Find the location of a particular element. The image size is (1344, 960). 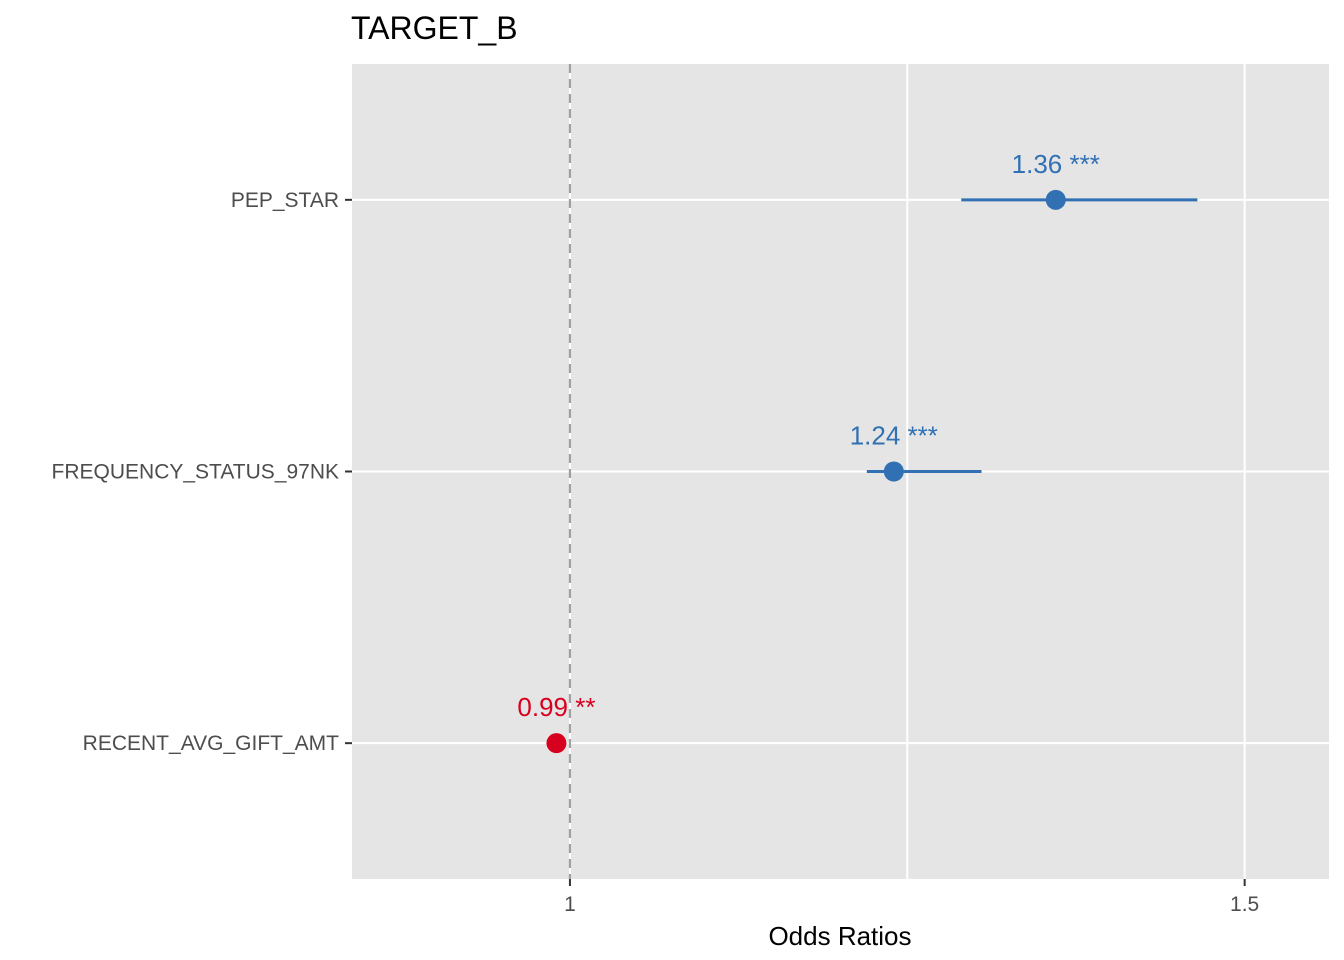

data-label: 0.99 ** is located at coordinates (556, 707).